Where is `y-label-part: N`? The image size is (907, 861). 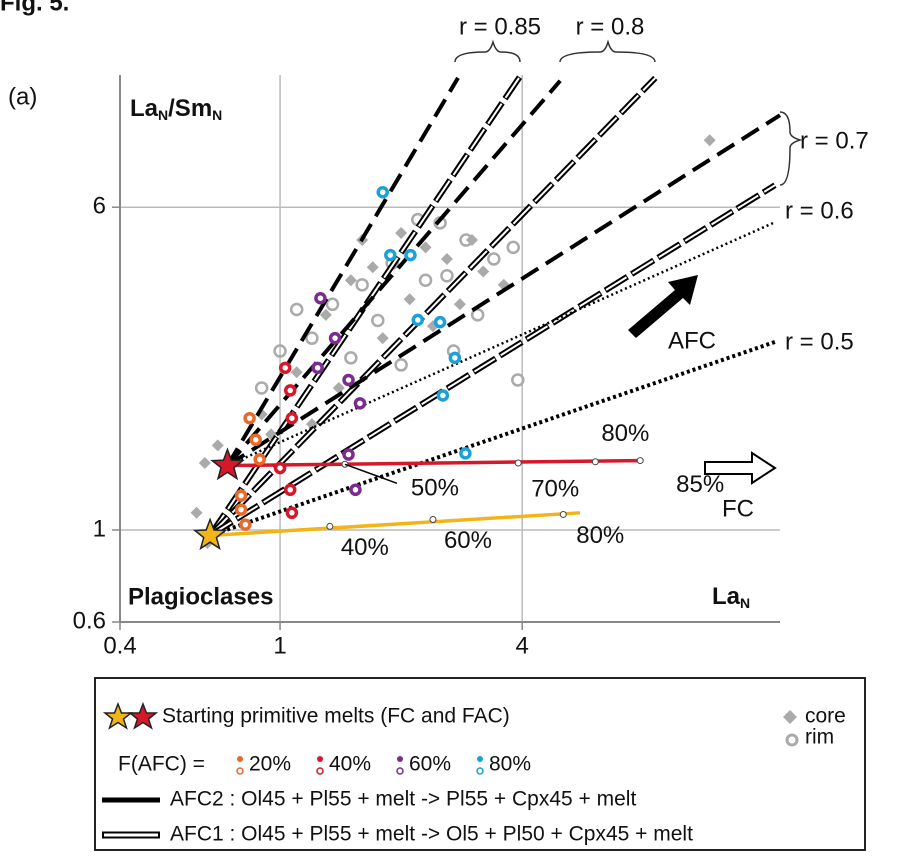 y-label-part: N is located at coordinates (163, 115).